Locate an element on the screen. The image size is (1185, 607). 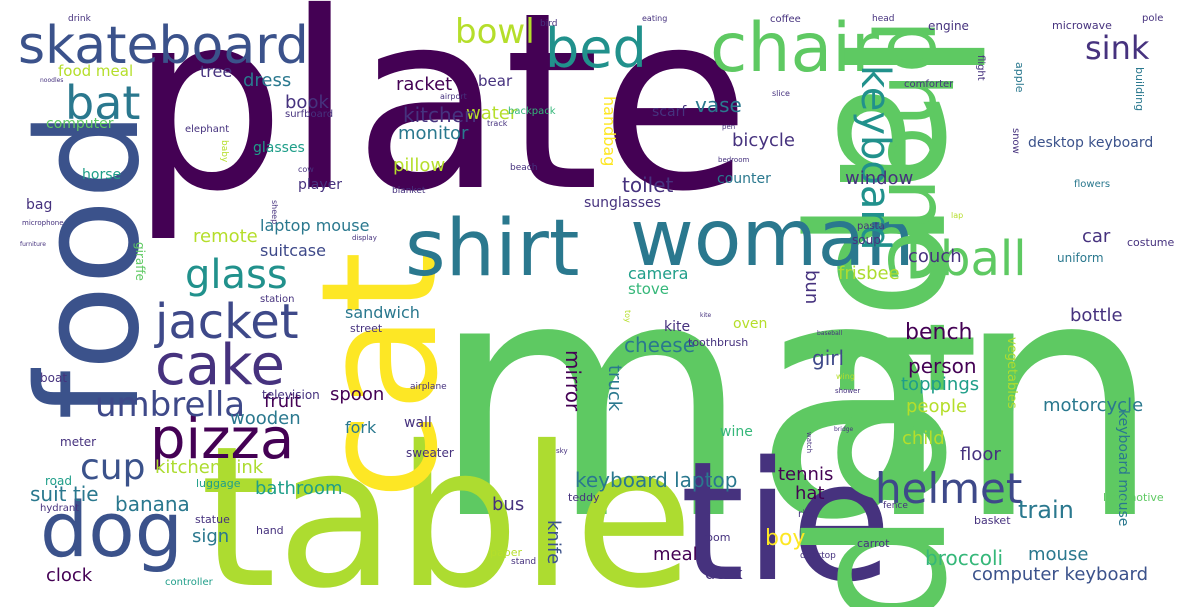
word-station: station is located at coordinates (277, 299).